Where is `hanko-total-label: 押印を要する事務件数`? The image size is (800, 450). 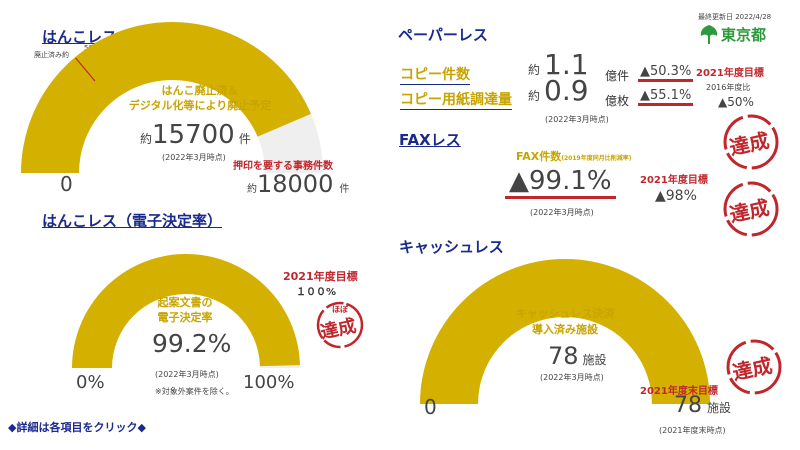 hanko-total-label: 押印を要する事務件数 is located at coordinates (283, 166).